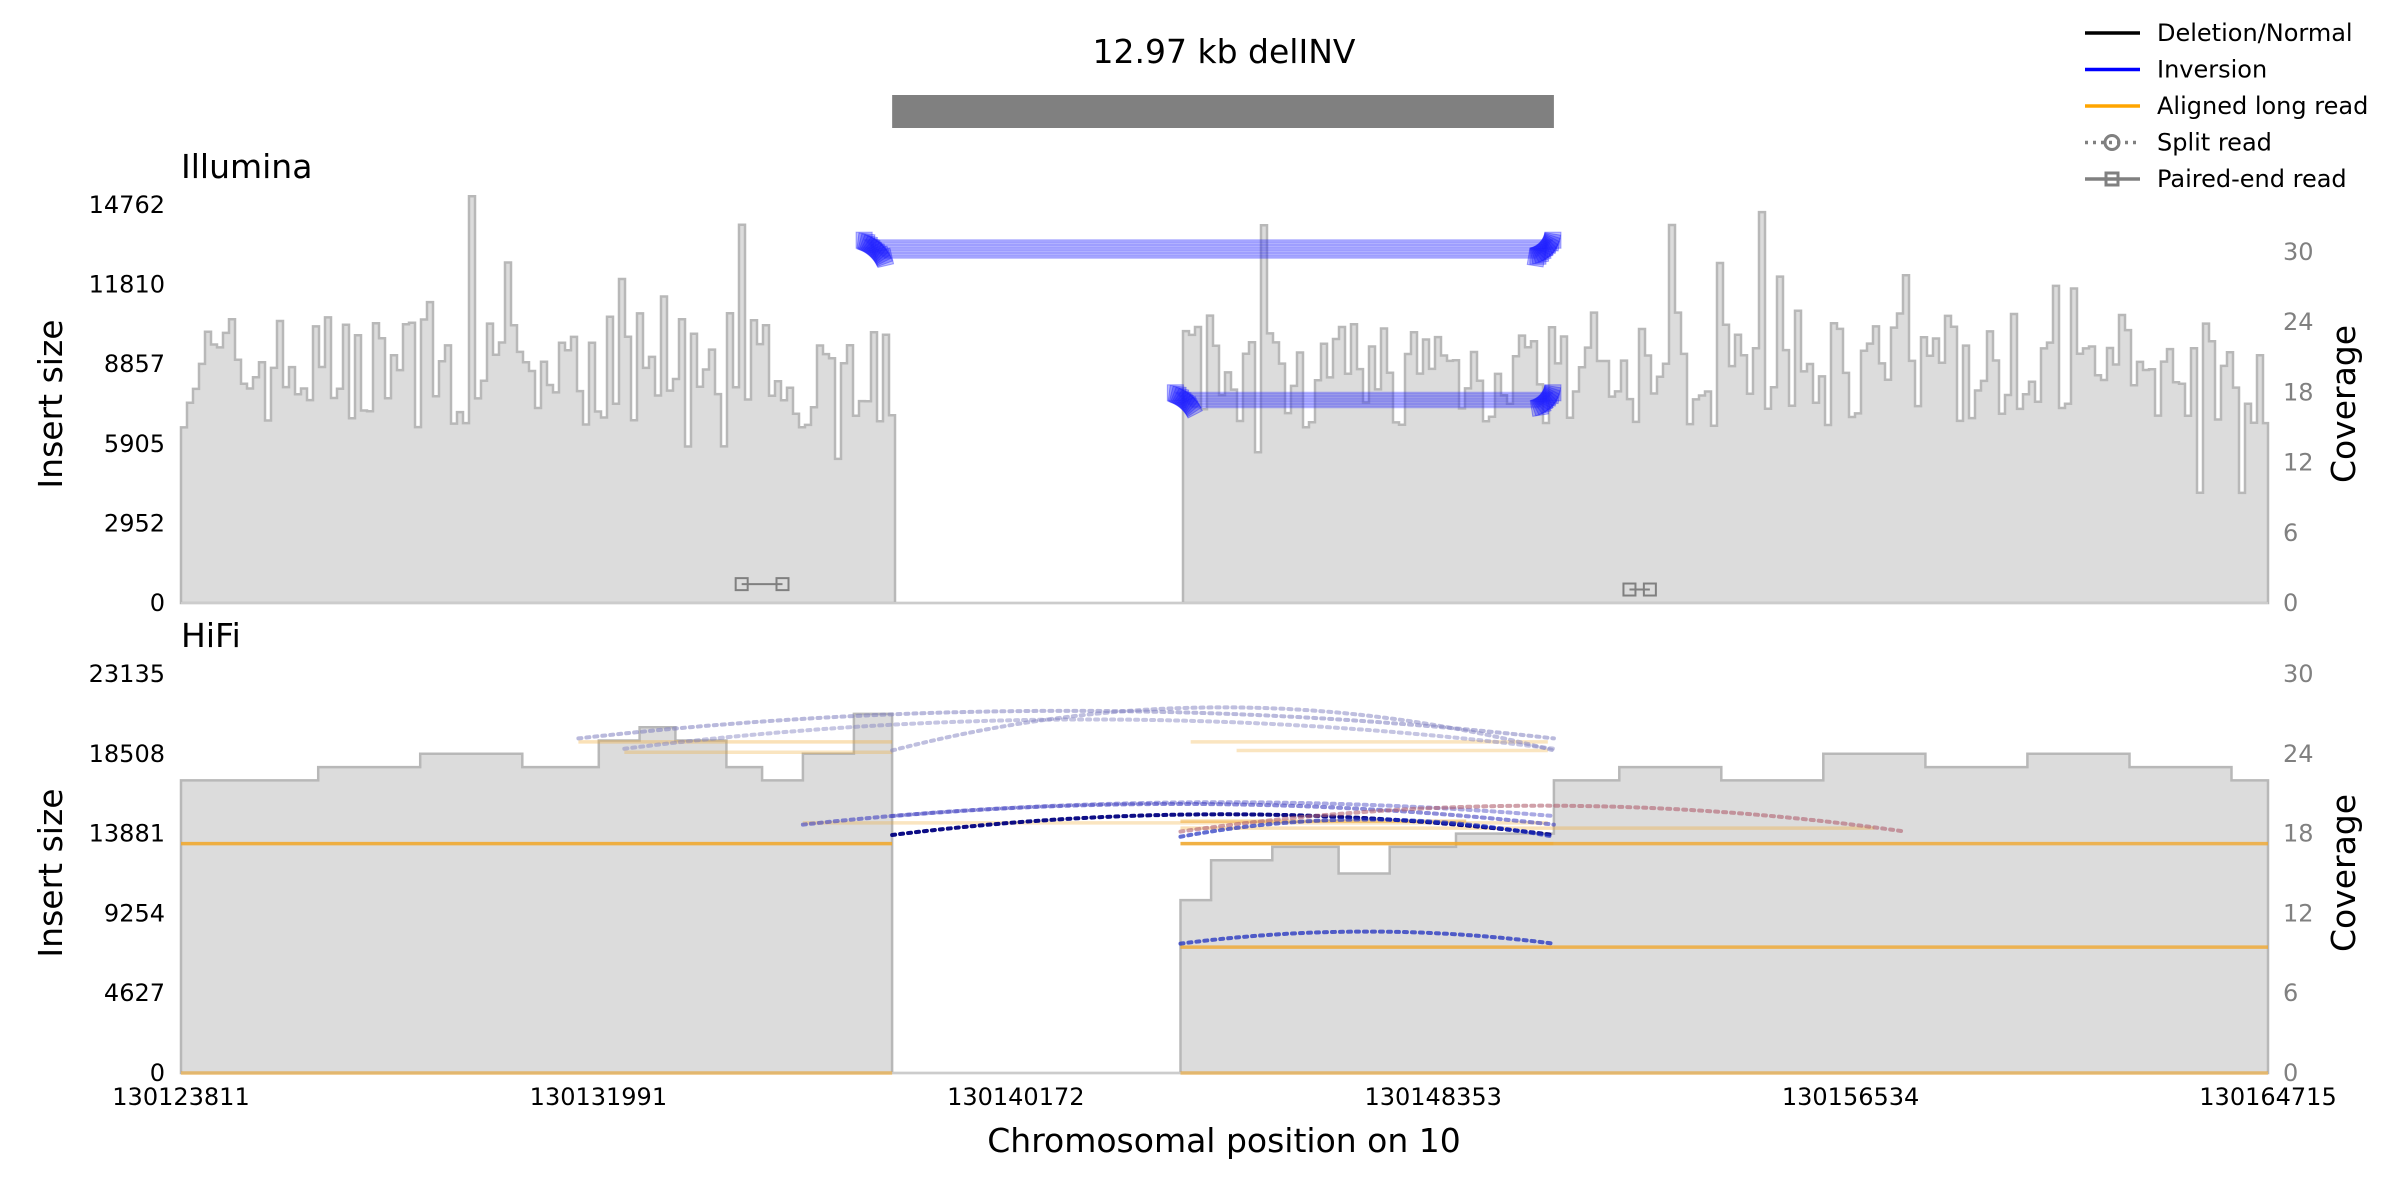 Image resolution: width=2400 pixels, height=1200 pixels. I want to click on legend-label: Aligned long read, so click(2262, 106).